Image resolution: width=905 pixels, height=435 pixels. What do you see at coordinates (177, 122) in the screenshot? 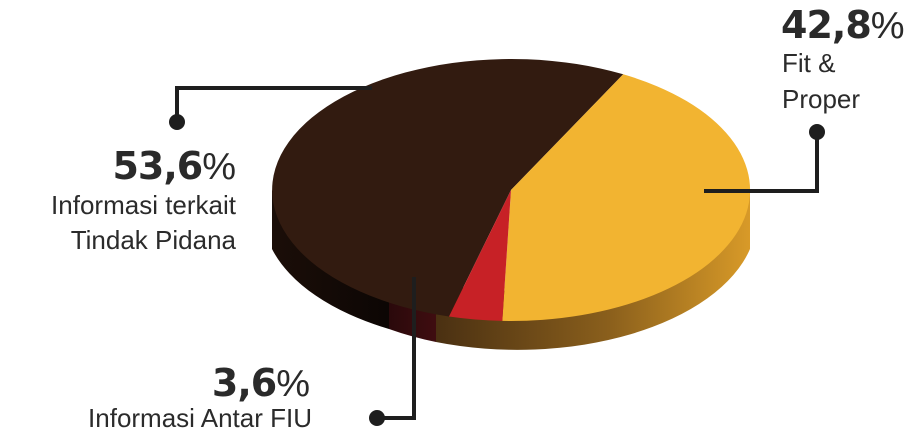
I see `leader-dot-tindak-pidana` at bounding box center [177, 122].